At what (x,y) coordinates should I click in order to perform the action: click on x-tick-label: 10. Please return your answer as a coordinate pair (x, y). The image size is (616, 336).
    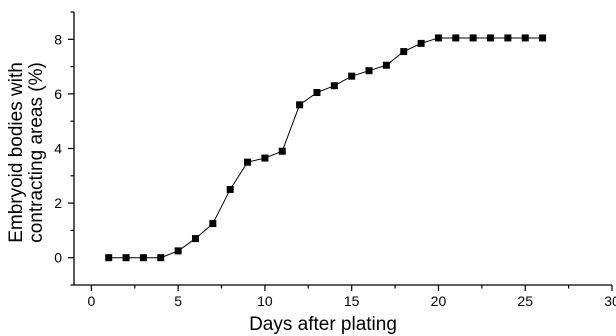
    Looking at the image, I should click on (265, 301).